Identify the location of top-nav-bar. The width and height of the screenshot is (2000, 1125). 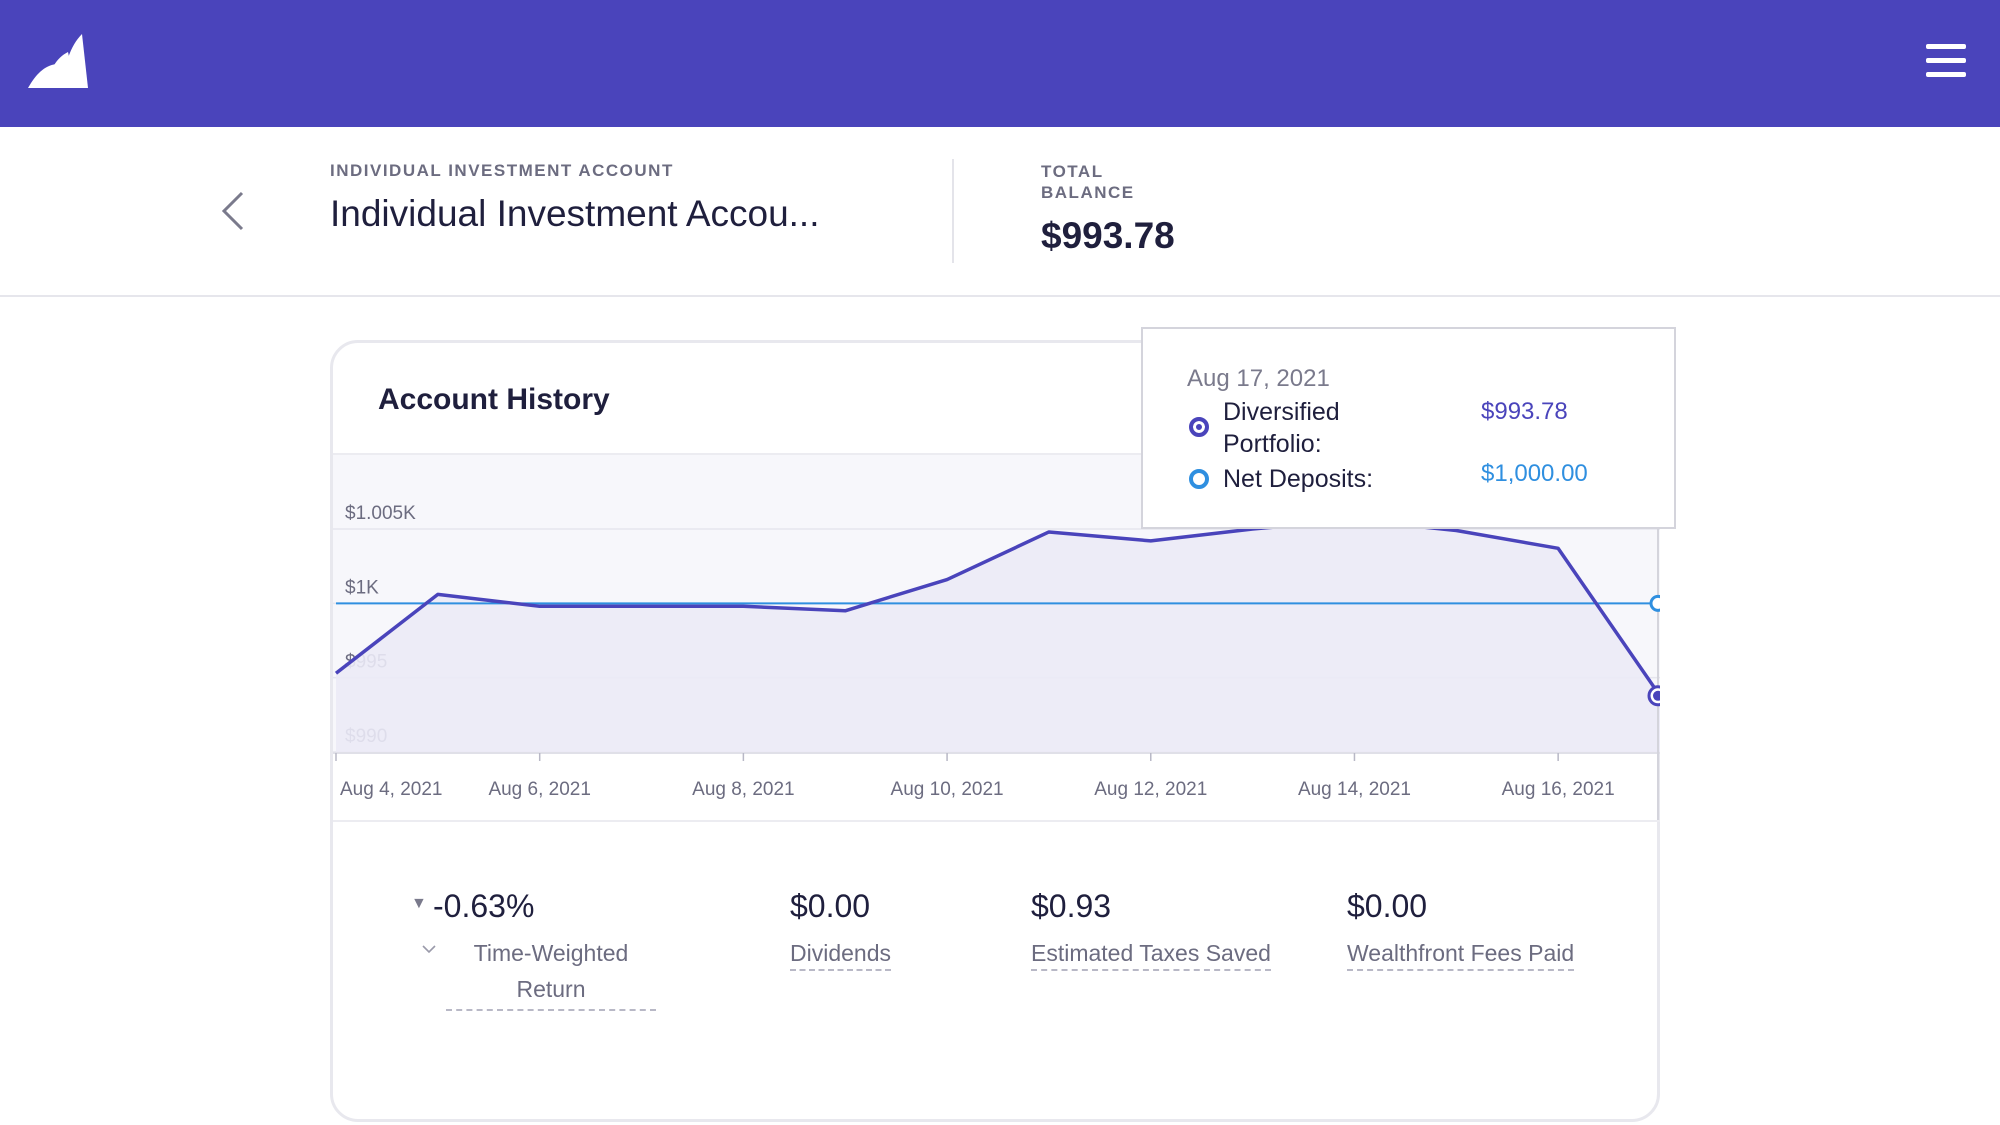
(1000, 63).